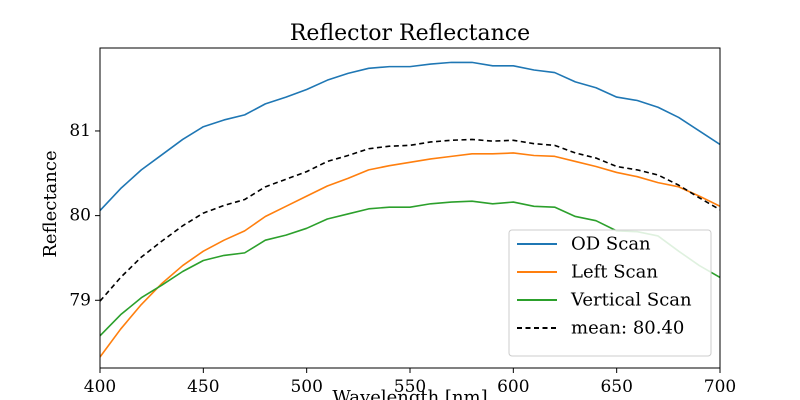  Describe the element at coordinates (80, 131) in the screenshot. I see `y-tick-label: 81` at that location.